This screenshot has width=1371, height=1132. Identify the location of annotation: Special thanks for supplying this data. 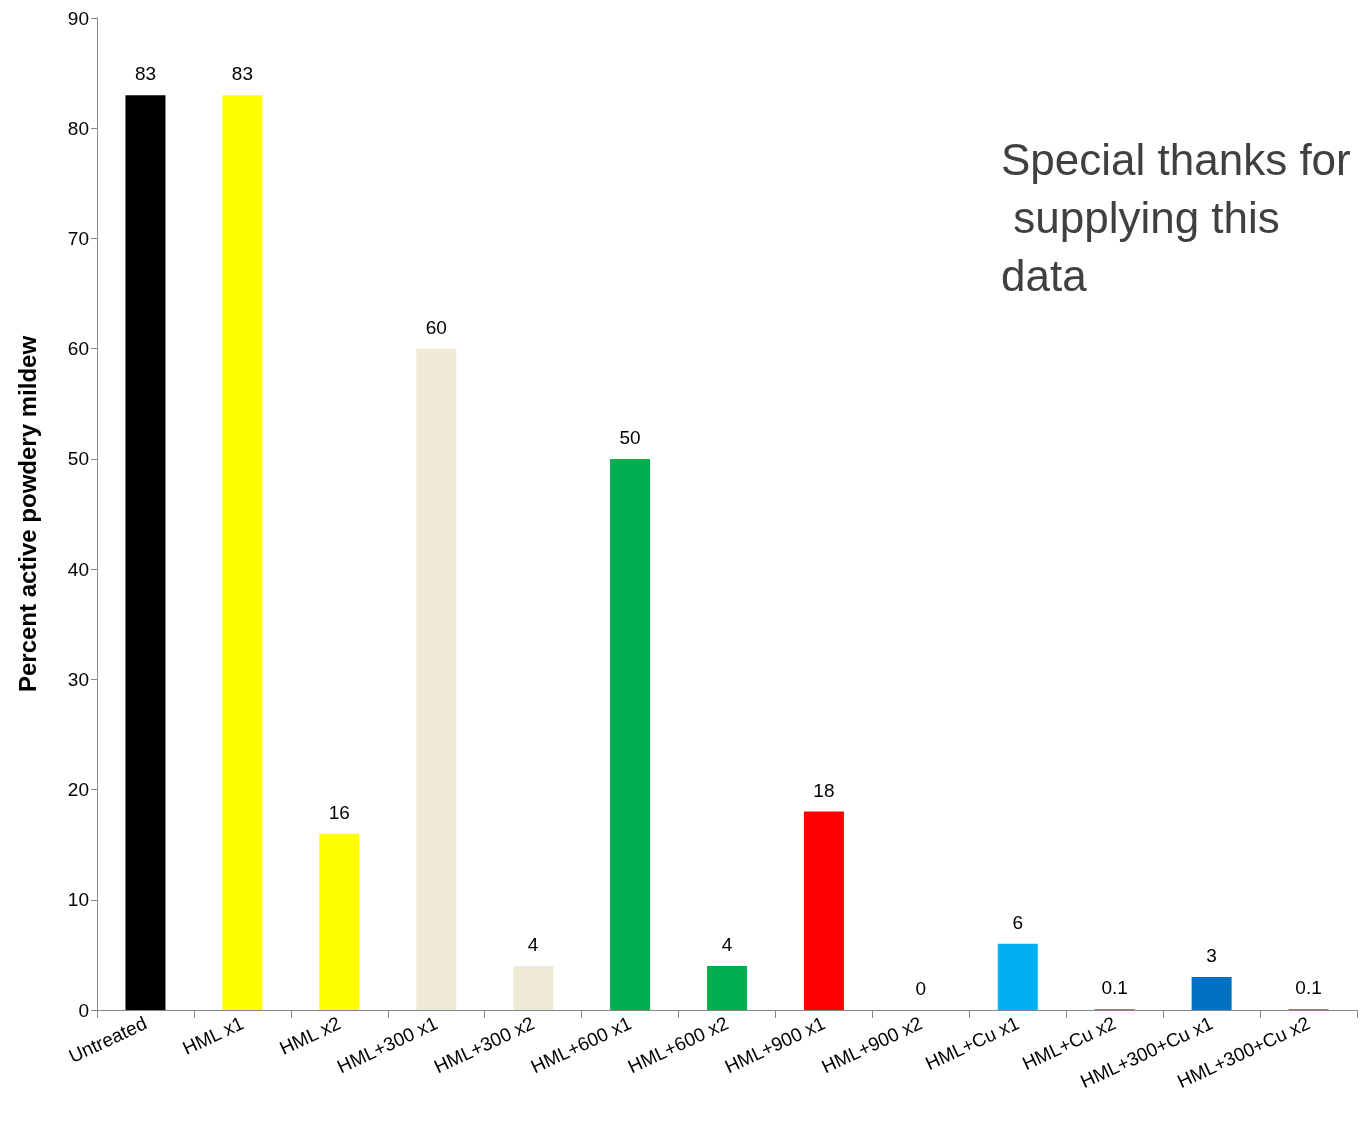
(1176, 217).